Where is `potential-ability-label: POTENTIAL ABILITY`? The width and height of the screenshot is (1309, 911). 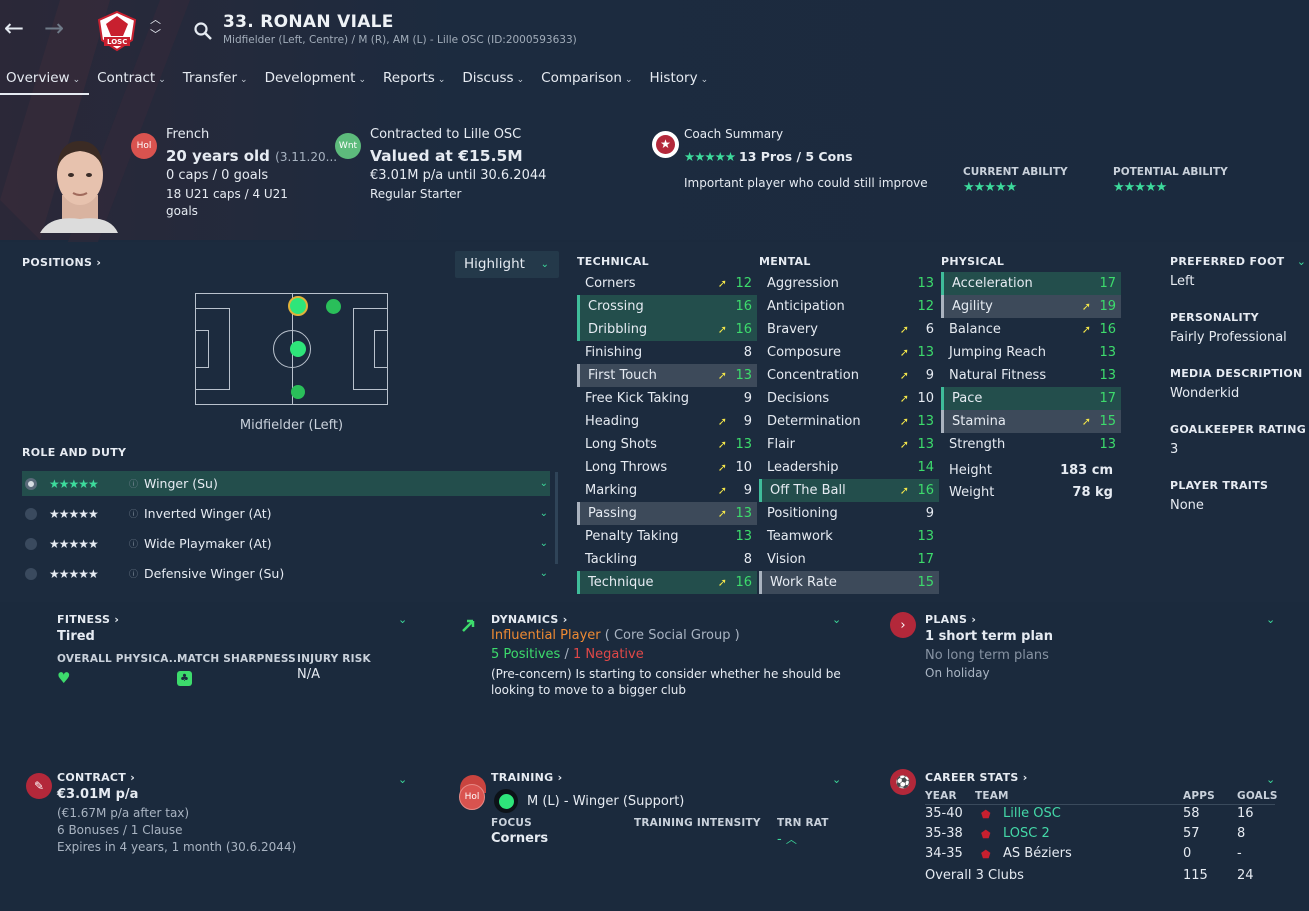 potential-ability-label: POTENTIAL ABILITY is located at coordinates (1170, 172).